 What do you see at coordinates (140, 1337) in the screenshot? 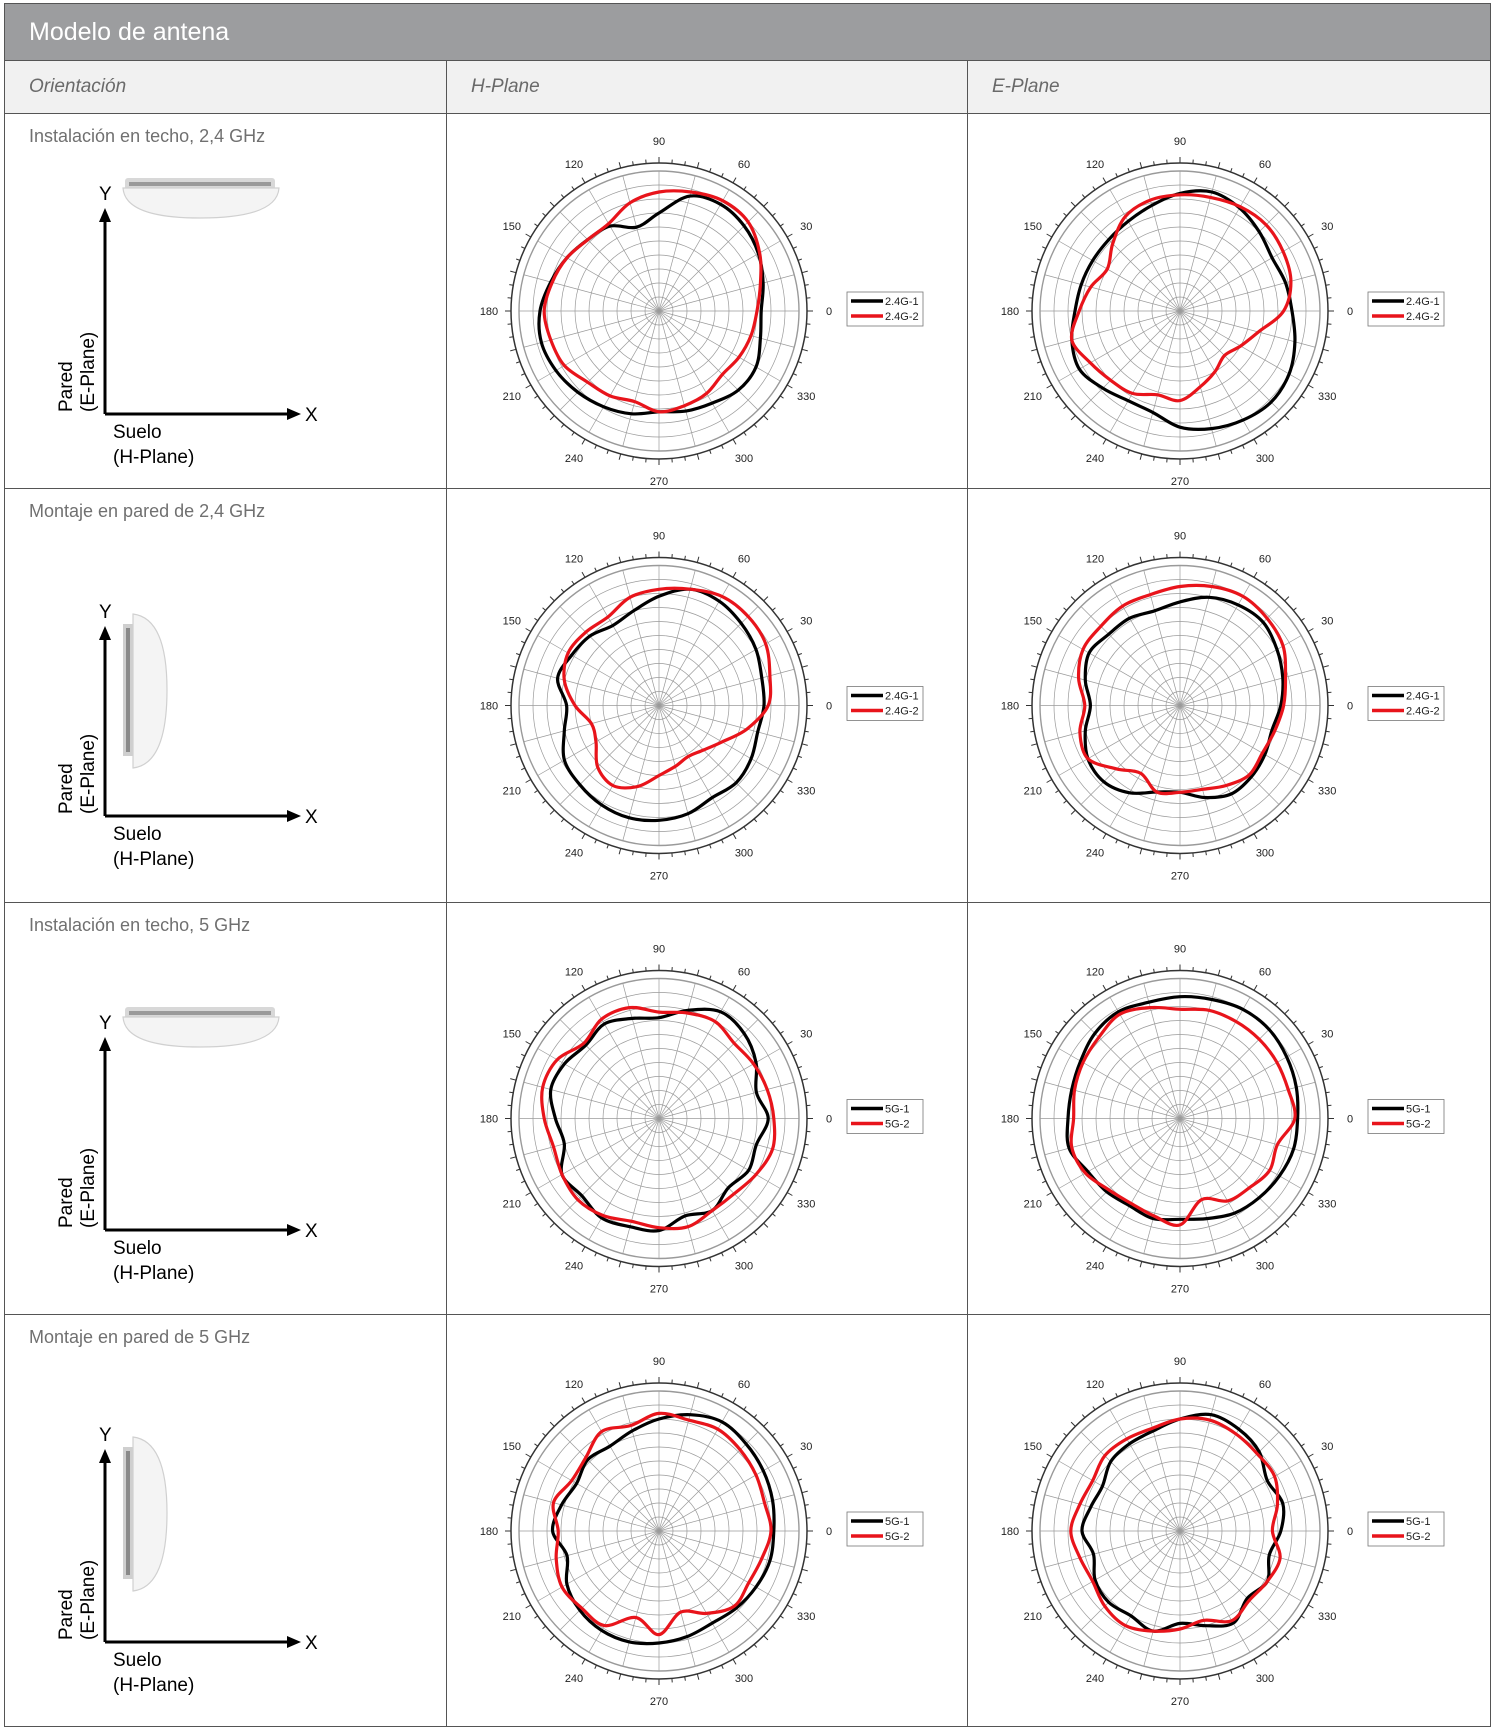
I see `row-label: Montaje en pared de 5 GHz` at bounding box center [140, 1337].